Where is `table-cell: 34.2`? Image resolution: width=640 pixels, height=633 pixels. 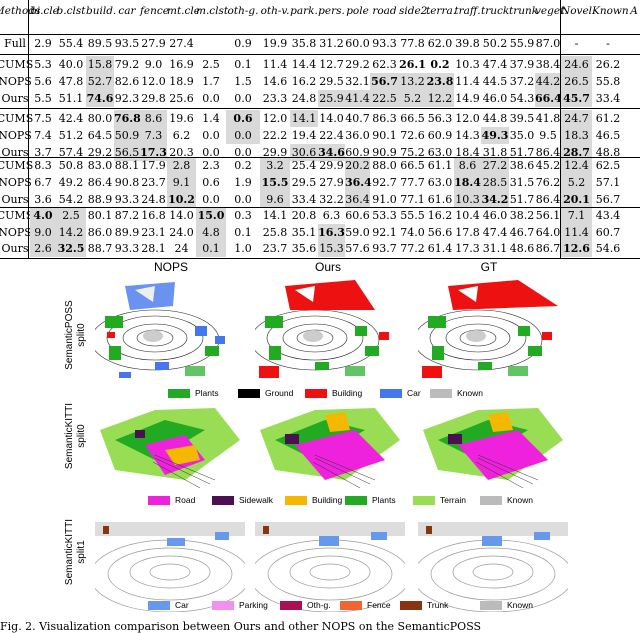 table-cell: 34.2 is located at coordinates (495, 199).